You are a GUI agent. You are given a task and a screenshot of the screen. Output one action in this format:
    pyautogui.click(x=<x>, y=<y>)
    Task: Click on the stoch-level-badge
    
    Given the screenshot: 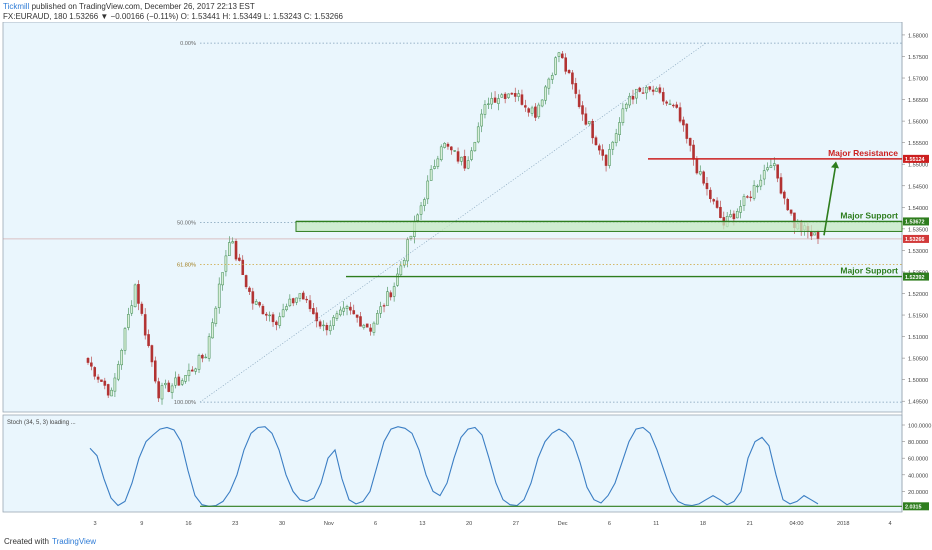 What is the action you would take?
    pyautogui.click(x=916, y=506)
    